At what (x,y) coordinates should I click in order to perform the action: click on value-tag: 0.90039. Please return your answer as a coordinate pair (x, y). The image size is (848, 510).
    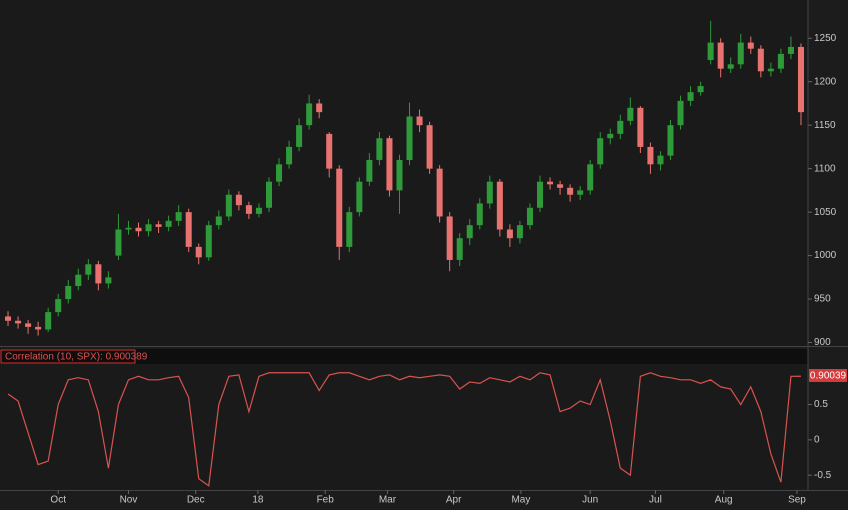
    Looking at the image, I should click on (828, 376).